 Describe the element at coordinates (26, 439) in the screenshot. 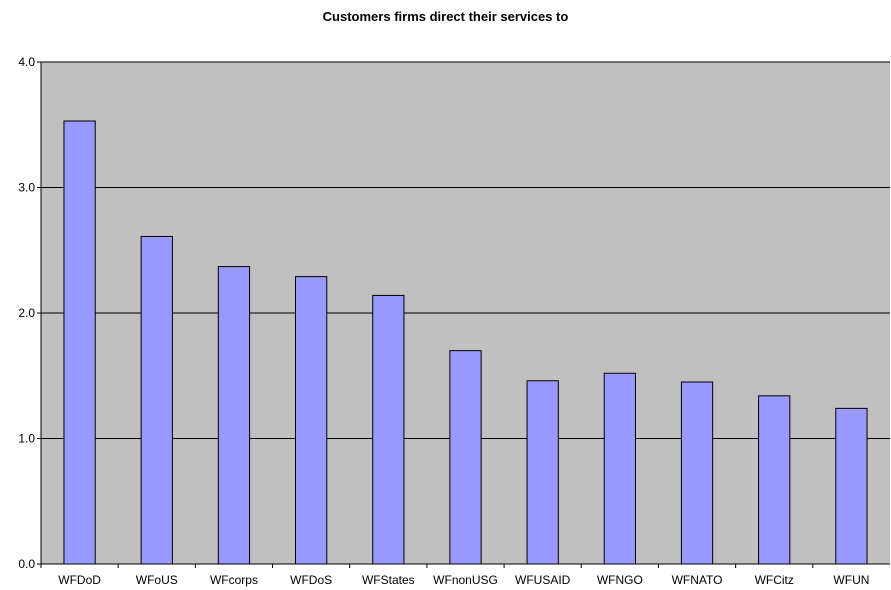

I see `y-tick-label: 1.0` at that location.